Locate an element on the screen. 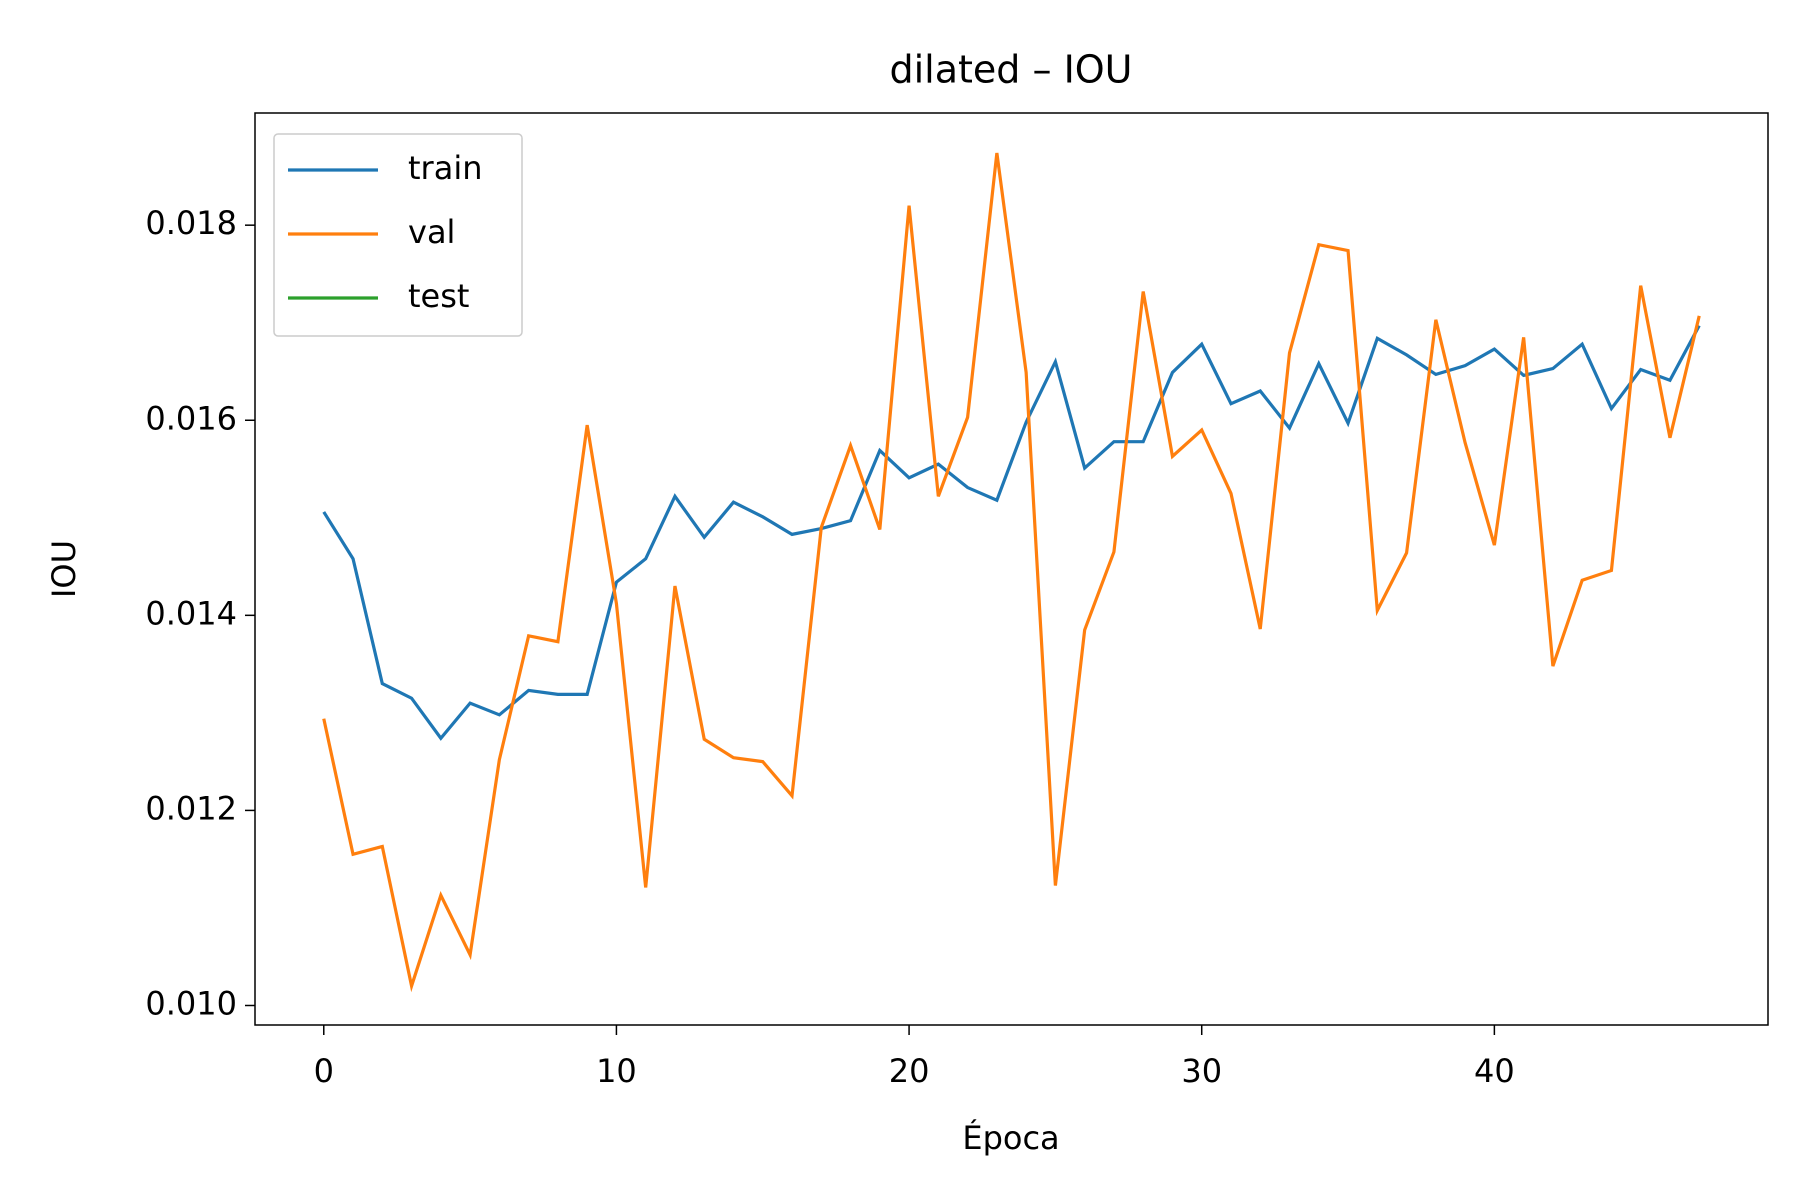  x-axis-label: Época is located at coordinates (1010, 1138).